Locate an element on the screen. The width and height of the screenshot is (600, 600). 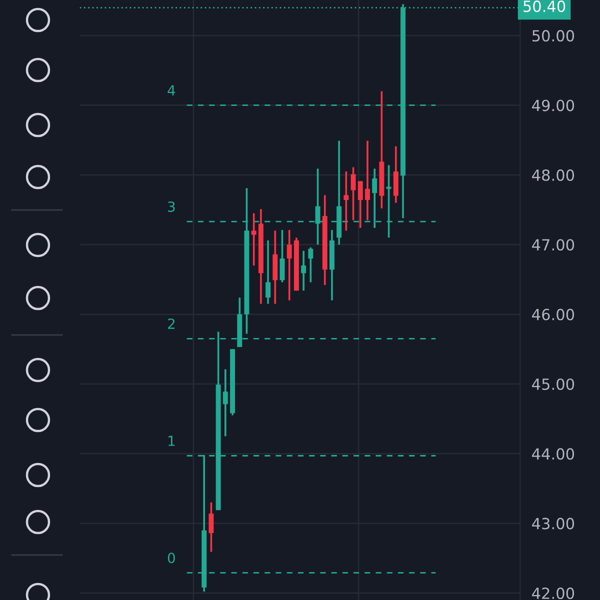
annotation: 4 is located at coordinates (172, 90).